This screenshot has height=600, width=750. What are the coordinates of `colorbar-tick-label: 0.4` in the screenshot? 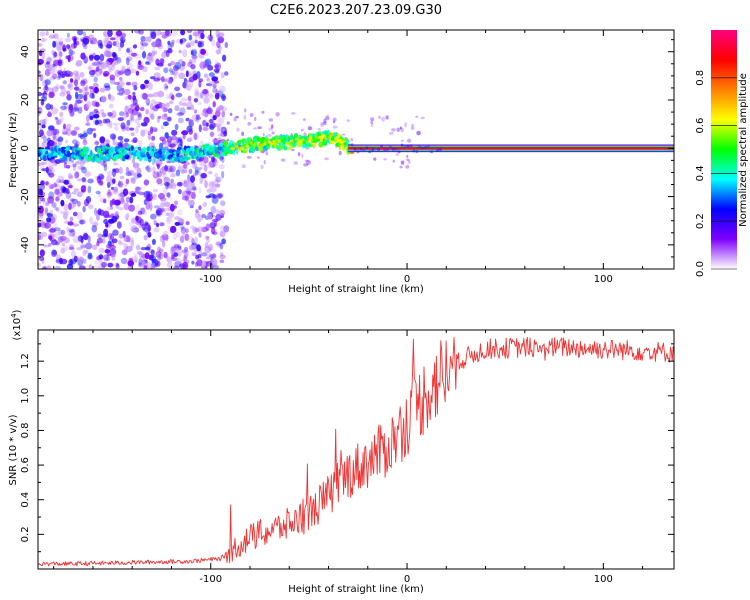 It's located at (700, 173).